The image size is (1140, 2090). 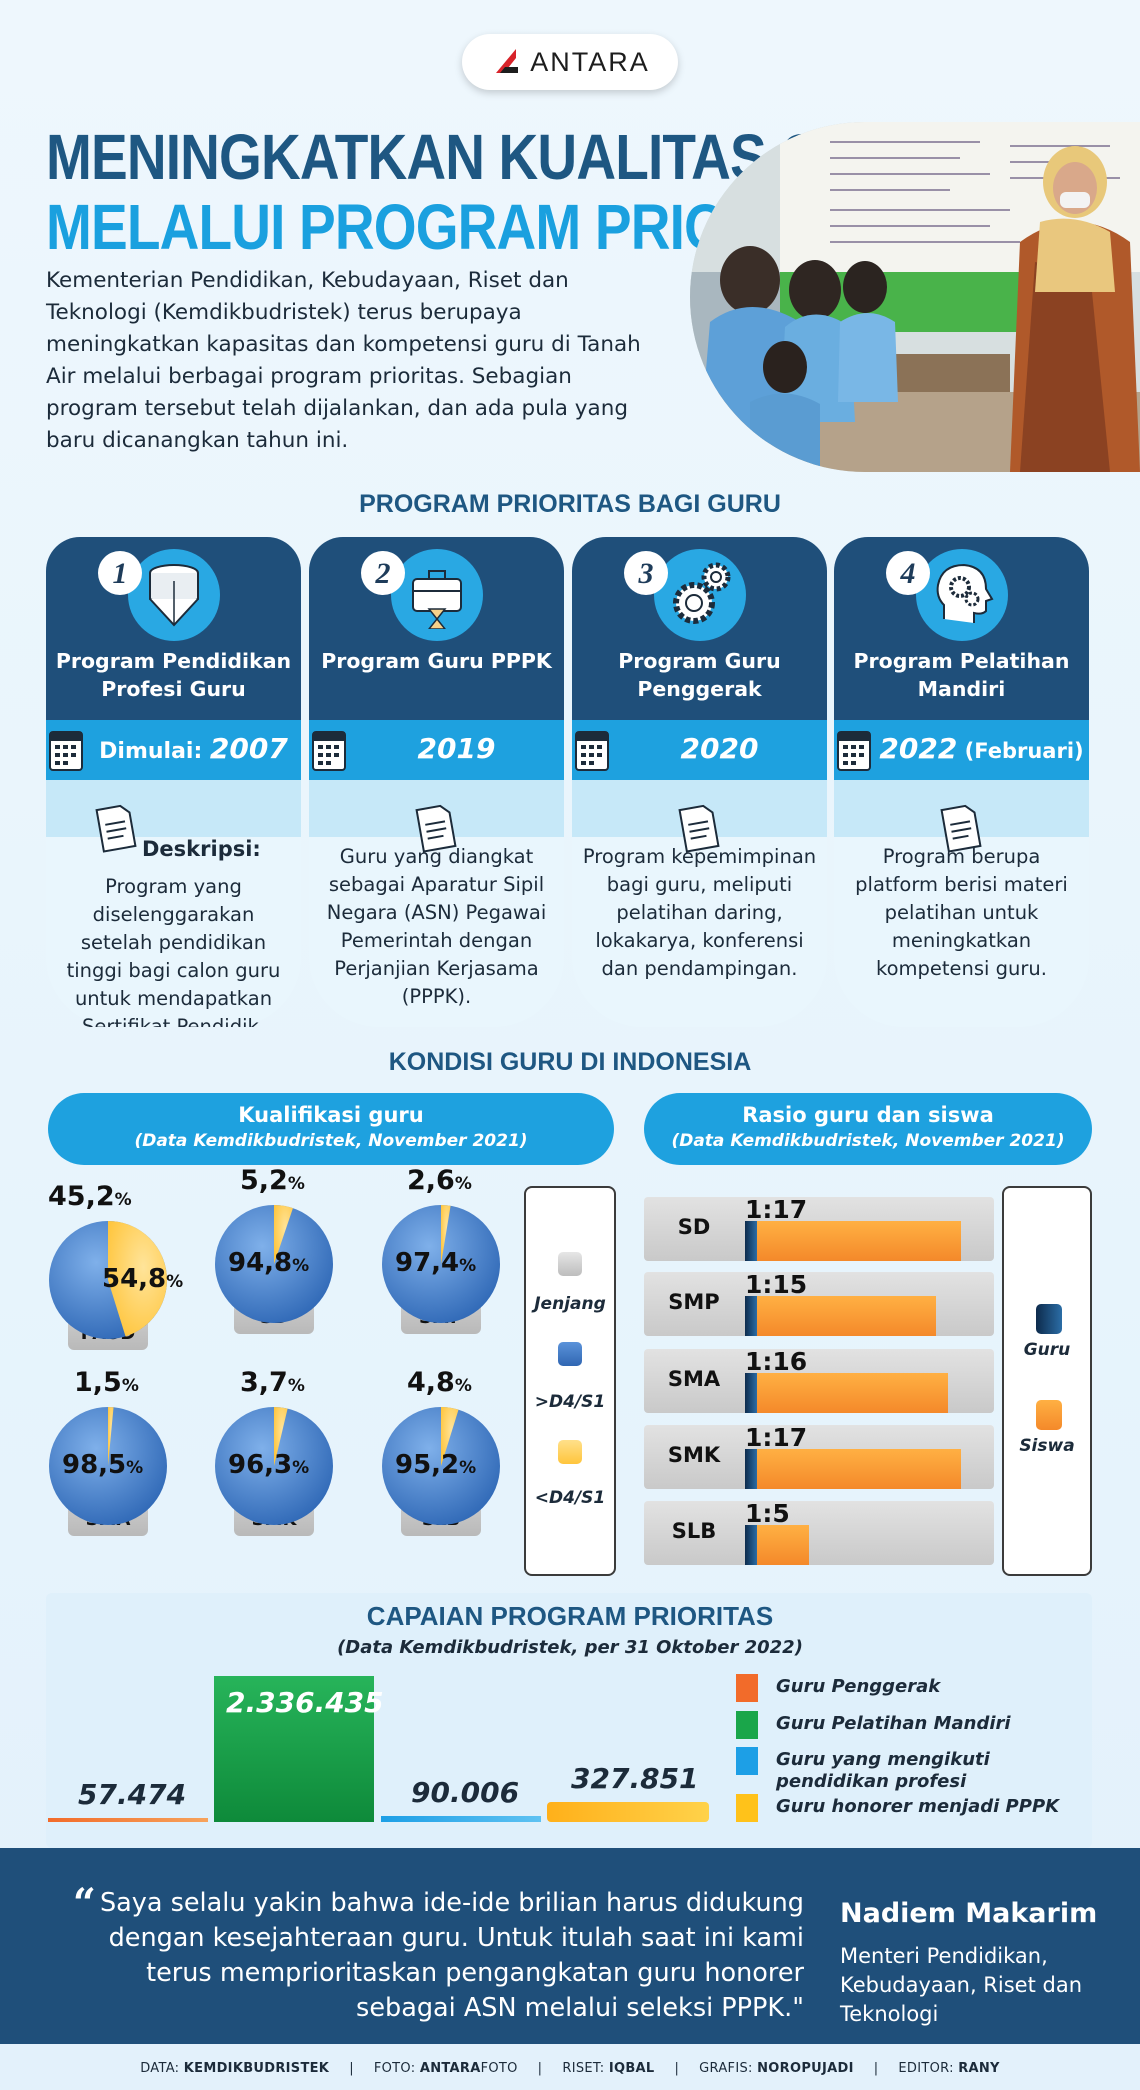 What do you see at coordinates (570, 1304) in the screenshot?
I see `legend-label-jenjang: Jenjang` at bounding box center [570, 1304].